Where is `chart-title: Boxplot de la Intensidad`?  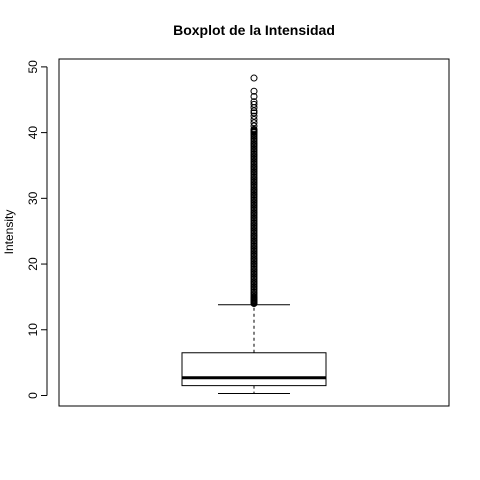 chart-title: Boxplot de la Intensidad is located at coordinates (254, 30).